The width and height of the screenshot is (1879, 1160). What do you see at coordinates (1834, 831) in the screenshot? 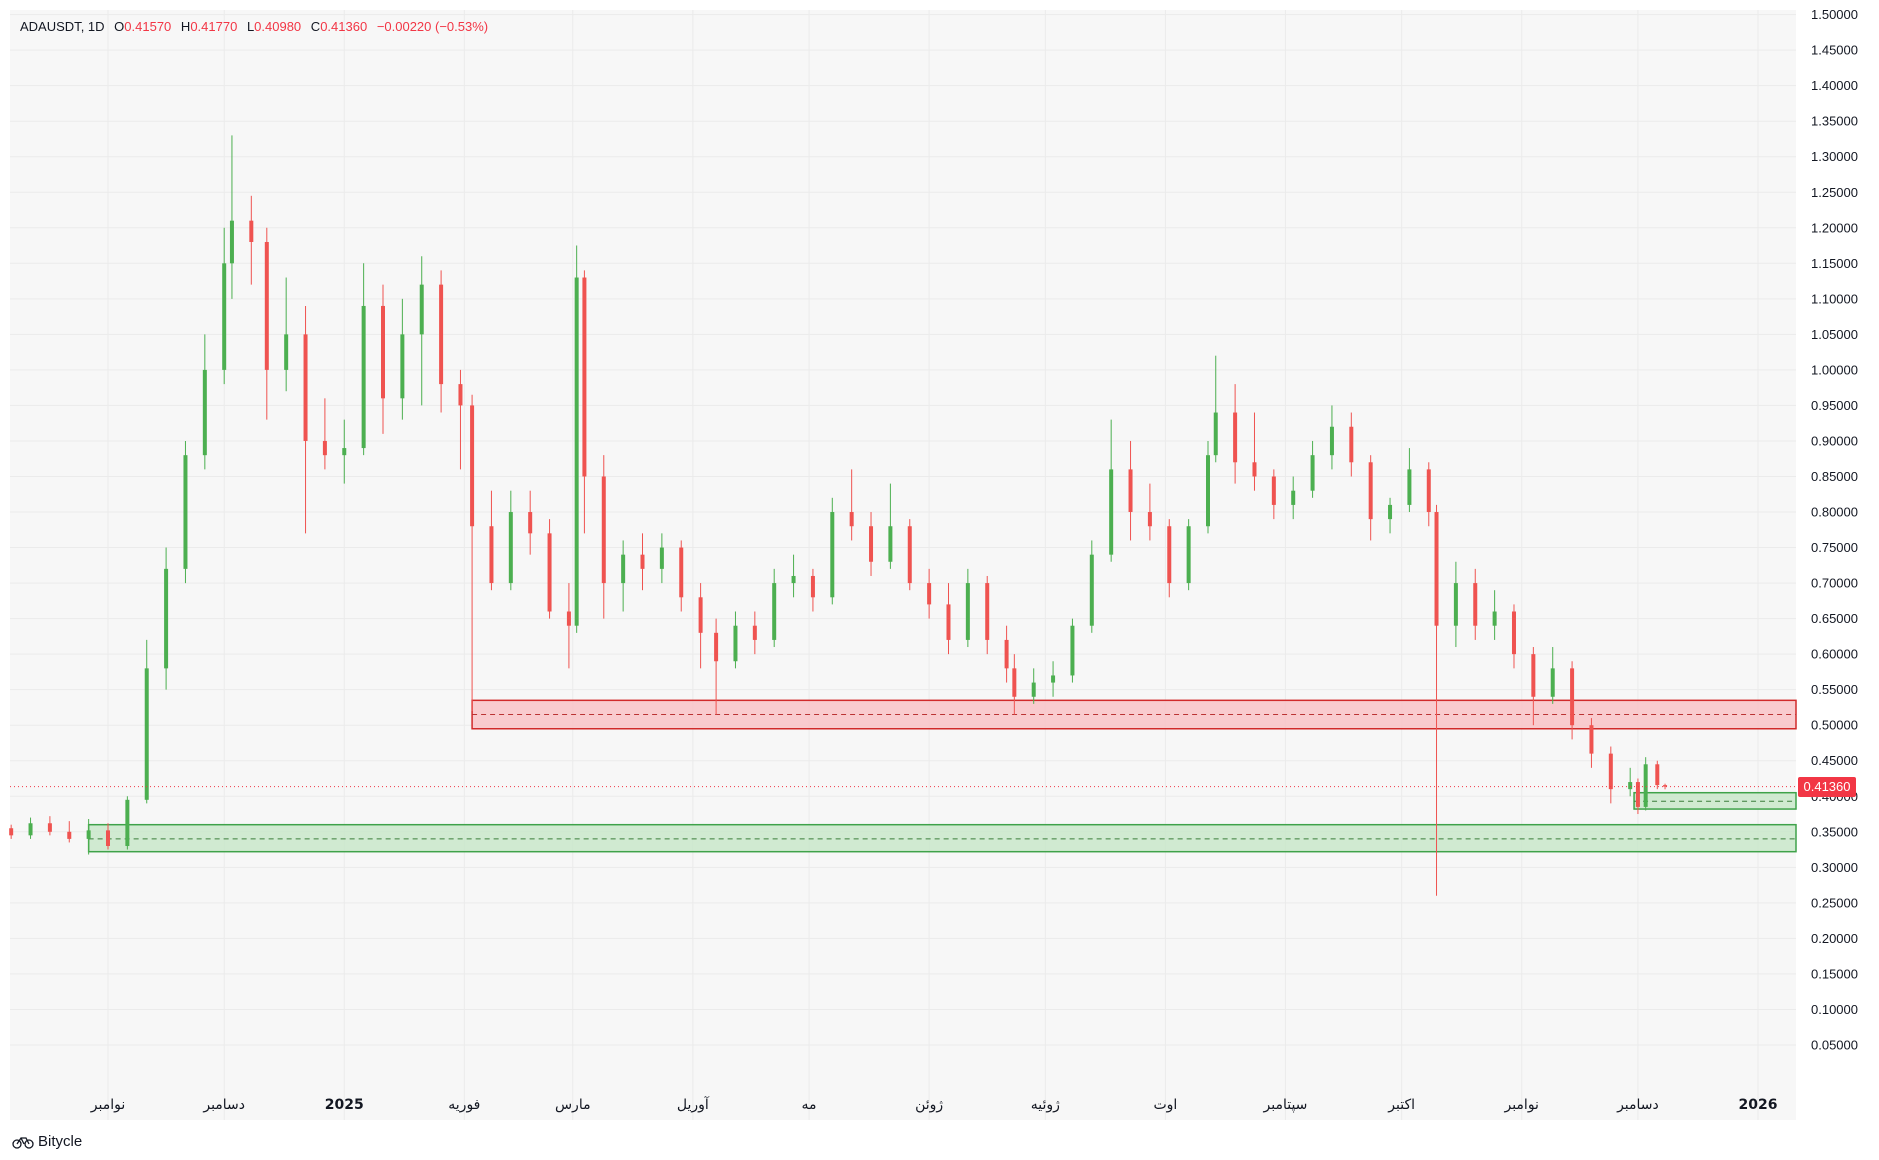
I see `y-tick-label: 0.35000` at bounding box center [1834, 831].